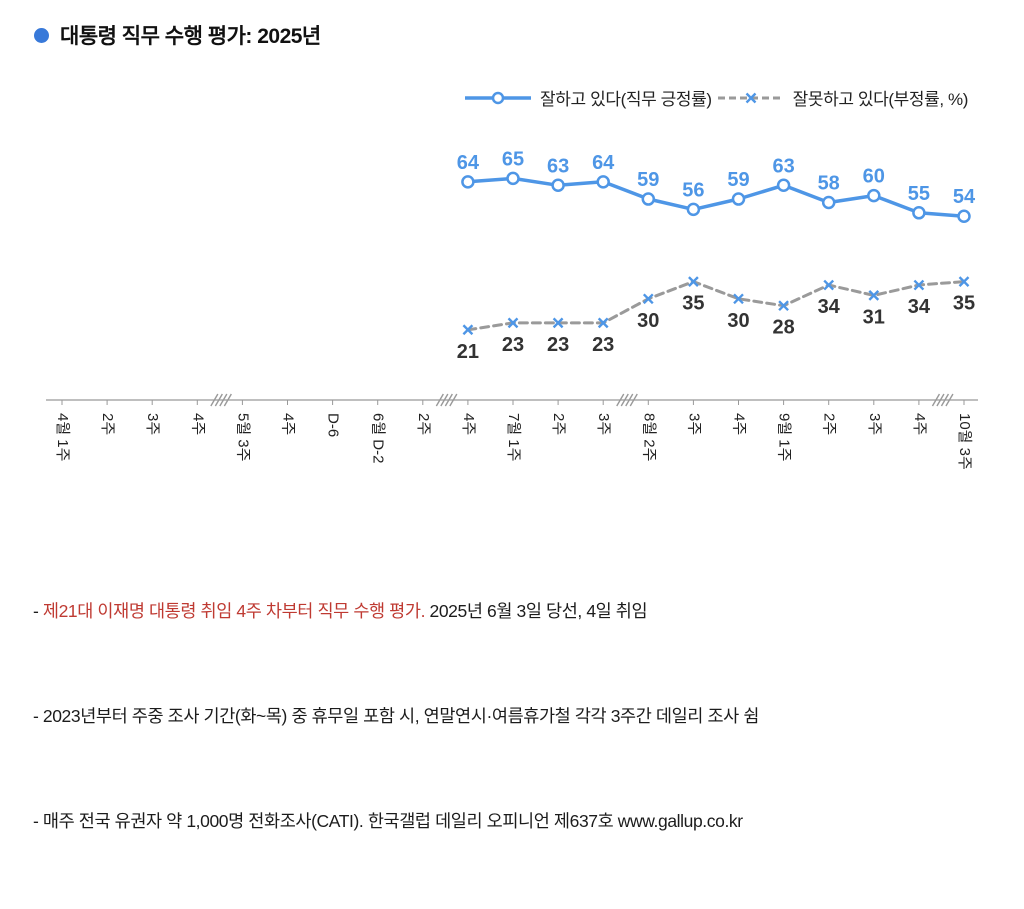 The width and height of the screenshot is (1024, 909). Describe the element at coordinates (648, 437) in the screenshot. I see `svg-text: 8월 2주` at that location.